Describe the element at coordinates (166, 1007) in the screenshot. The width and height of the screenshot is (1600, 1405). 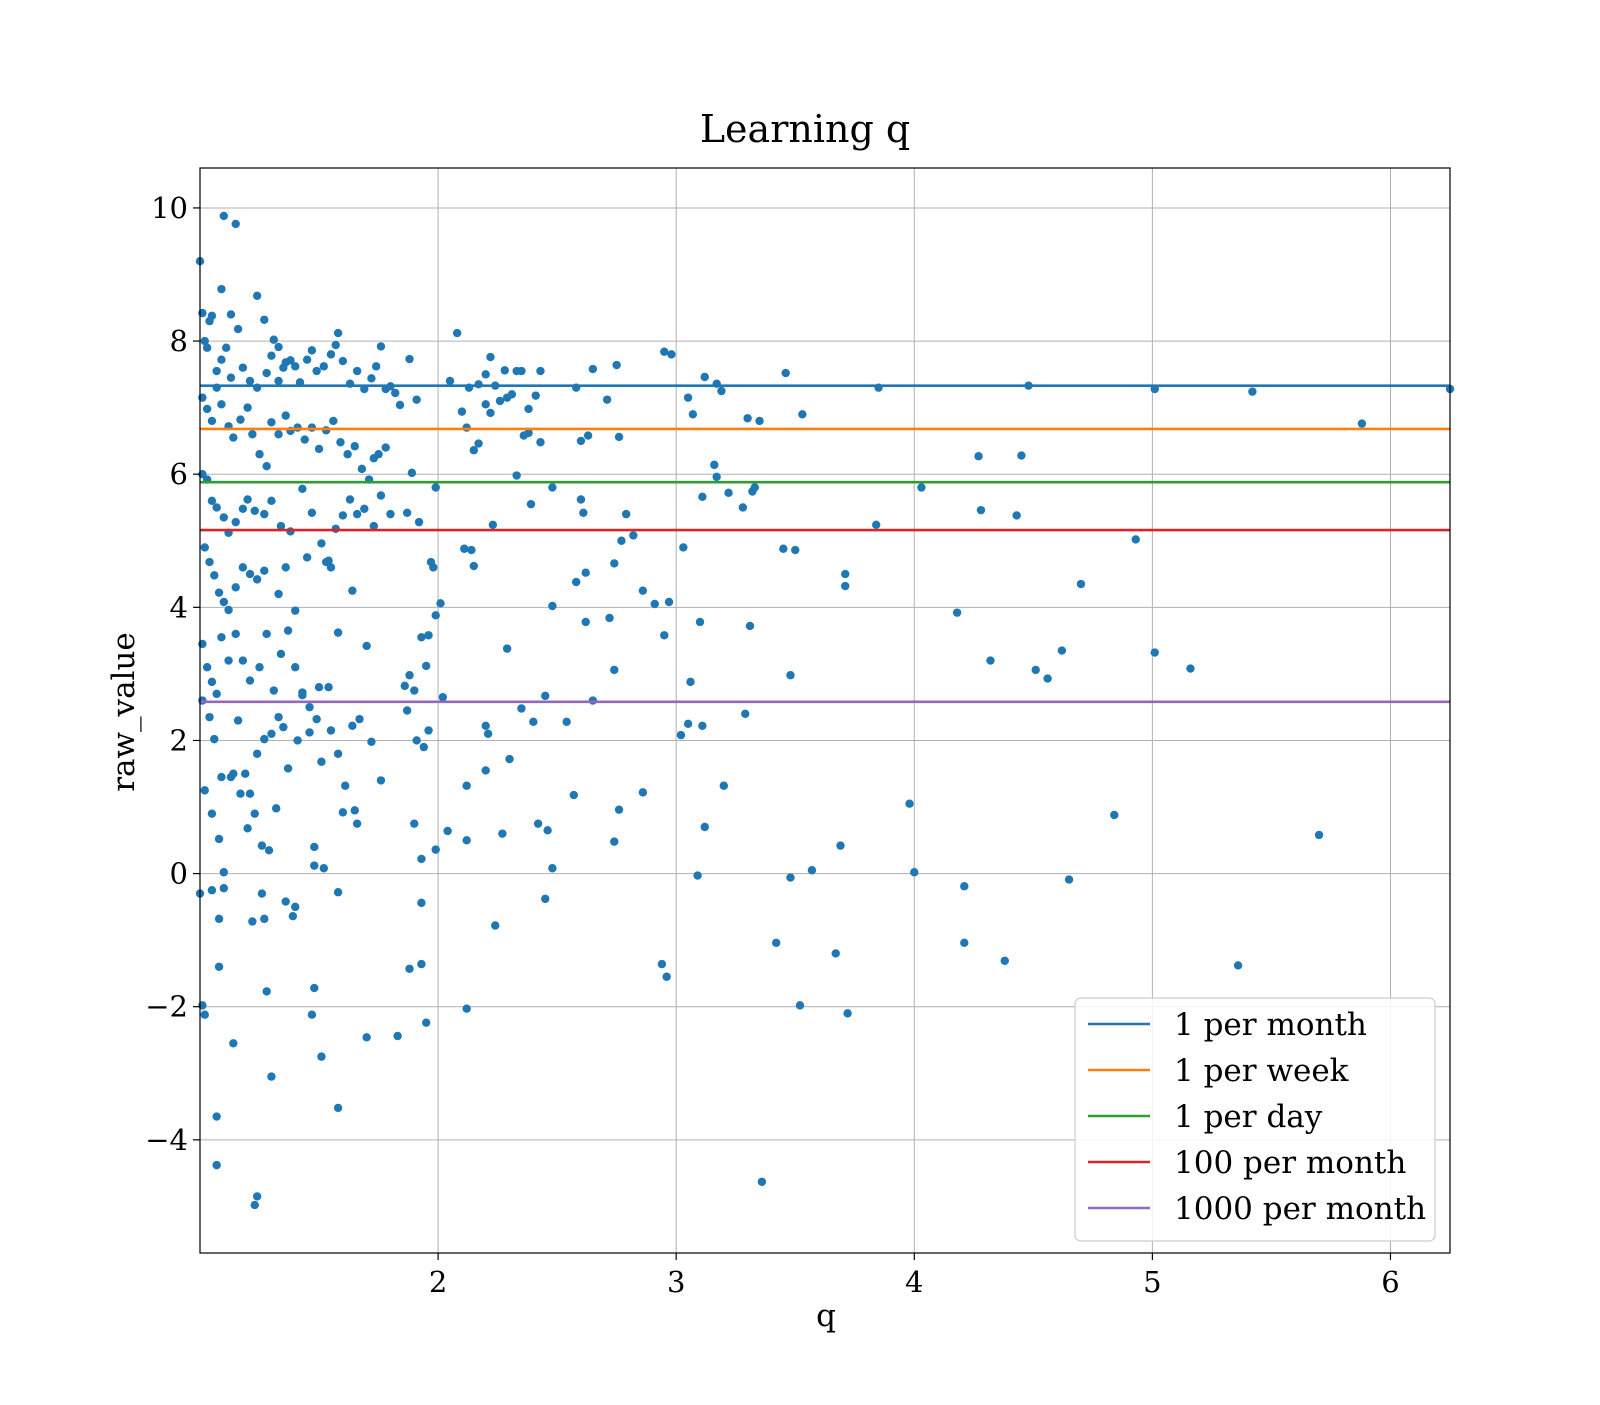
I see `y-tick-label: −2` at that location.